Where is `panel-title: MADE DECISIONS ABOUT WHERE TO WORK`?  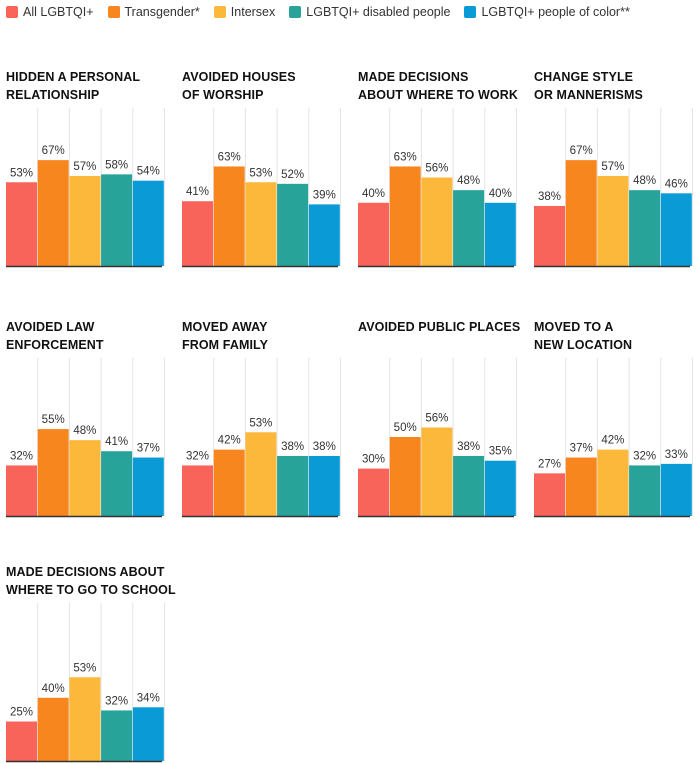 panel-title: MADE DECISIONS ABOUT WHERE TO WORK is located at coordinates (443, 88).